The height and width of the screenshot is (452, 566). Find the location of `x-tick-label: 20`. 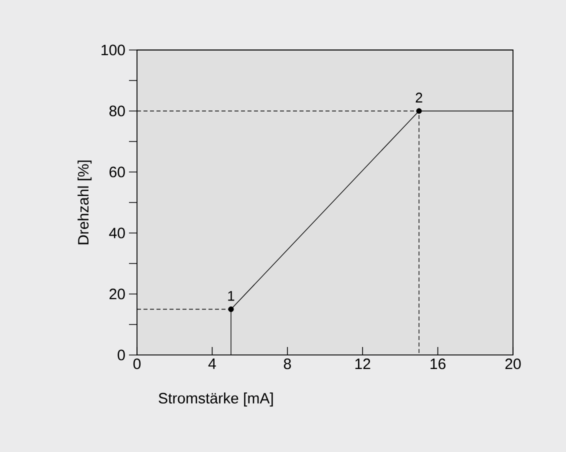

x-tick-label: 20 is located at coordinates (513, 364).